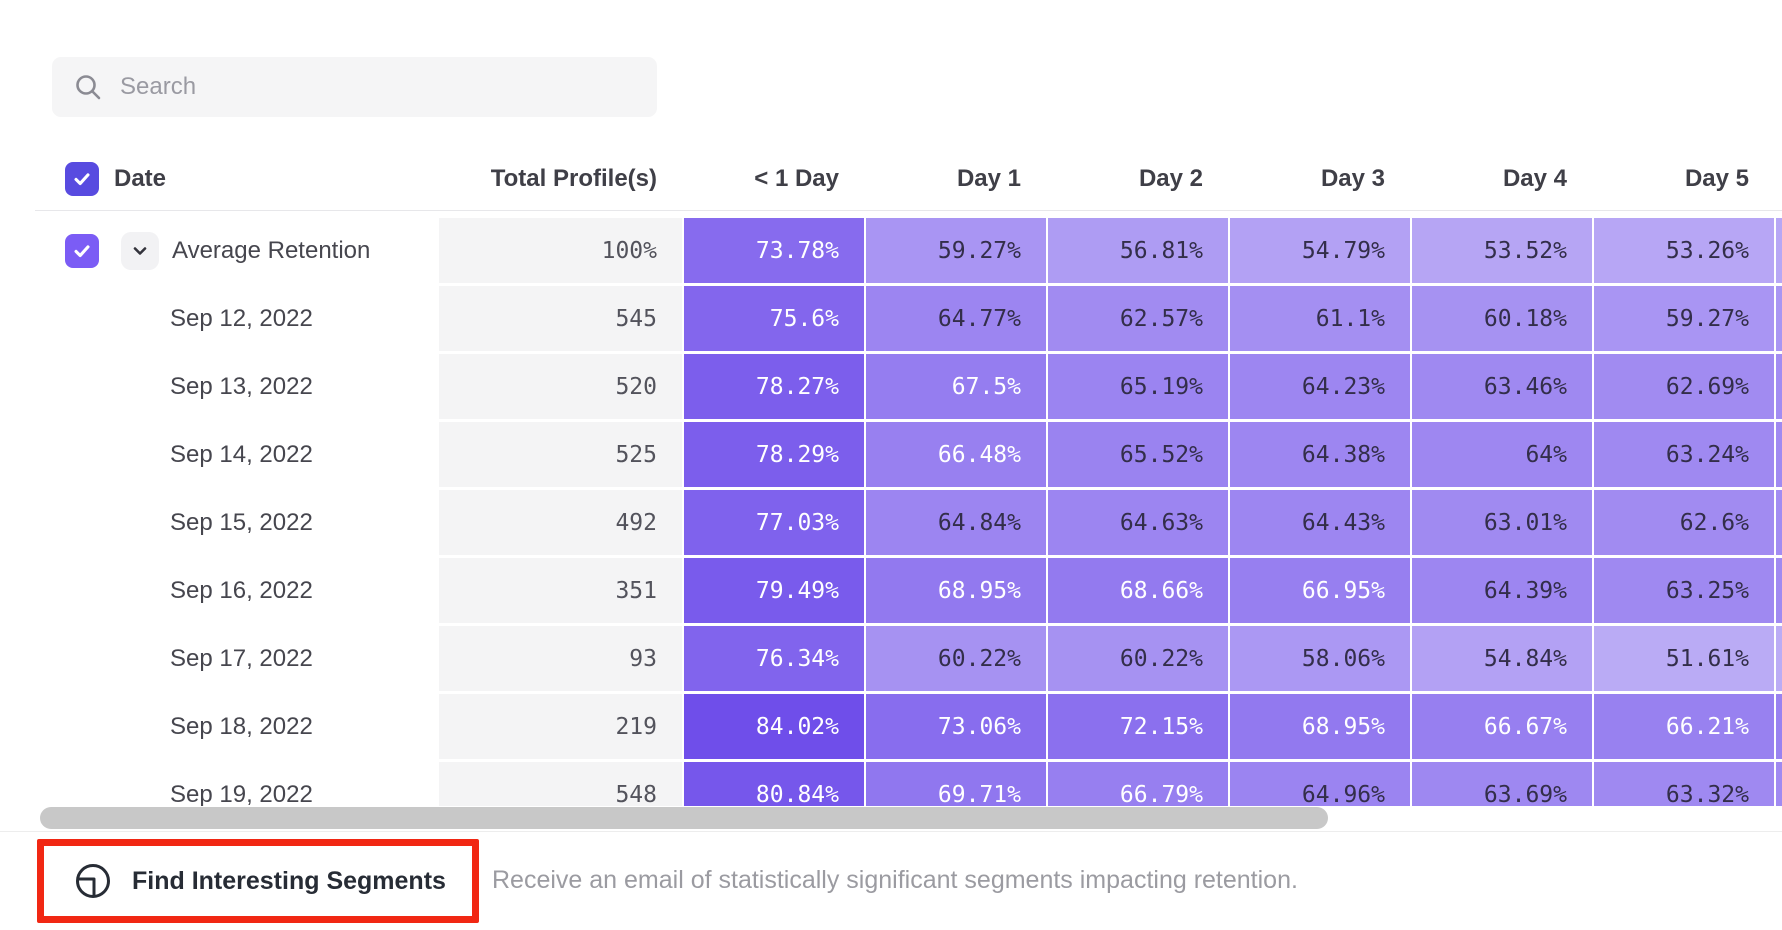 The image size is (1782, 930). I want to click on retention-cell: 64.23%, so click(1320, 386).